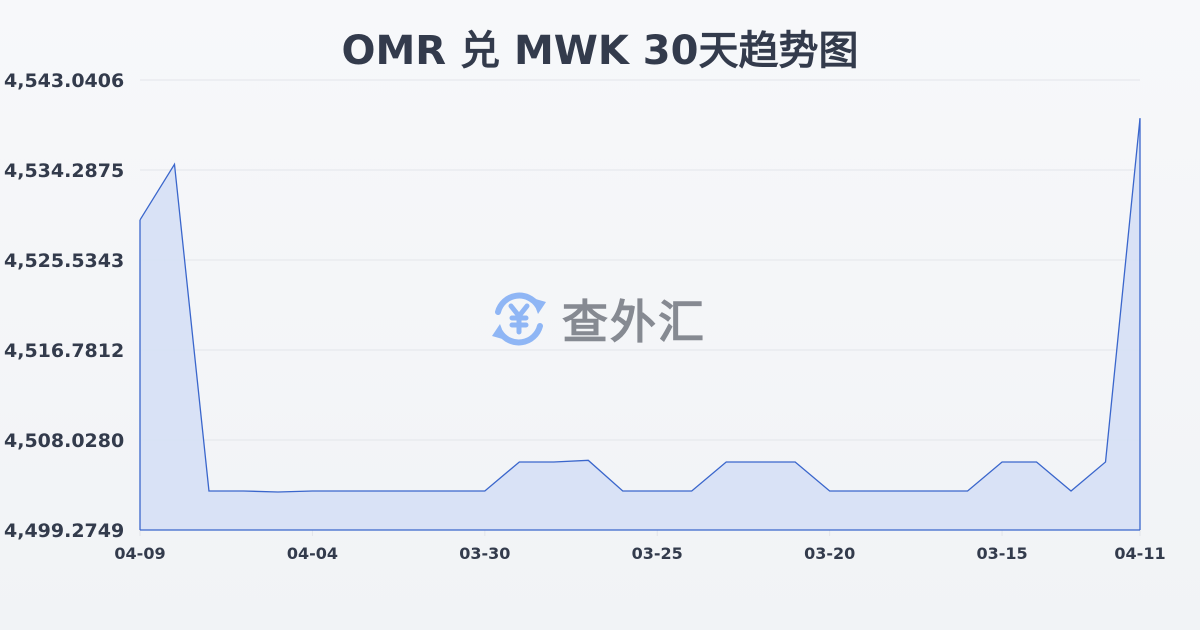 The image size is (1200, 630). I want to click on y-tick-label: 4,525.5343, so click(64, 261).